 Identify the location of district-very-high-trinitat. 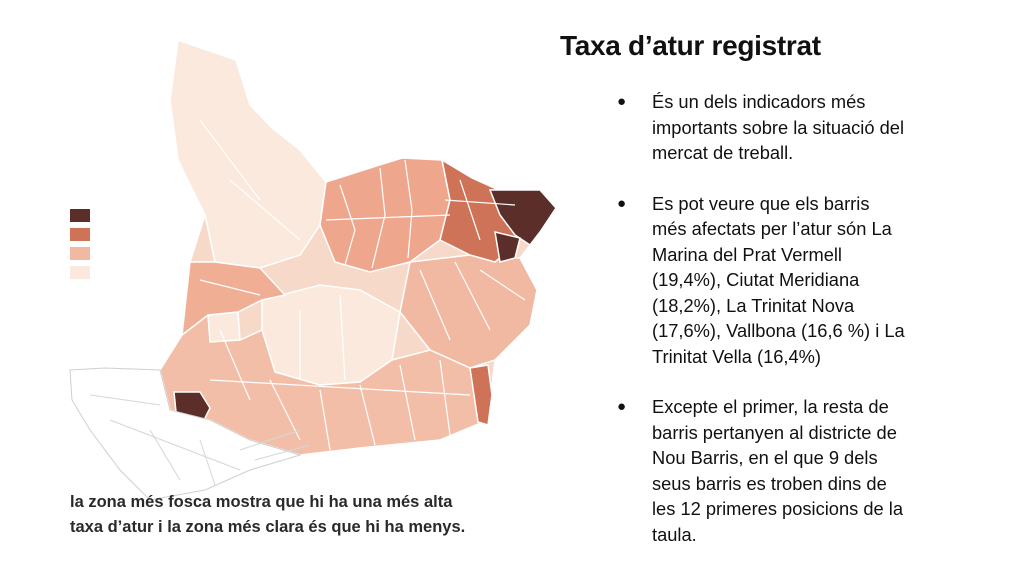
(507, 247).